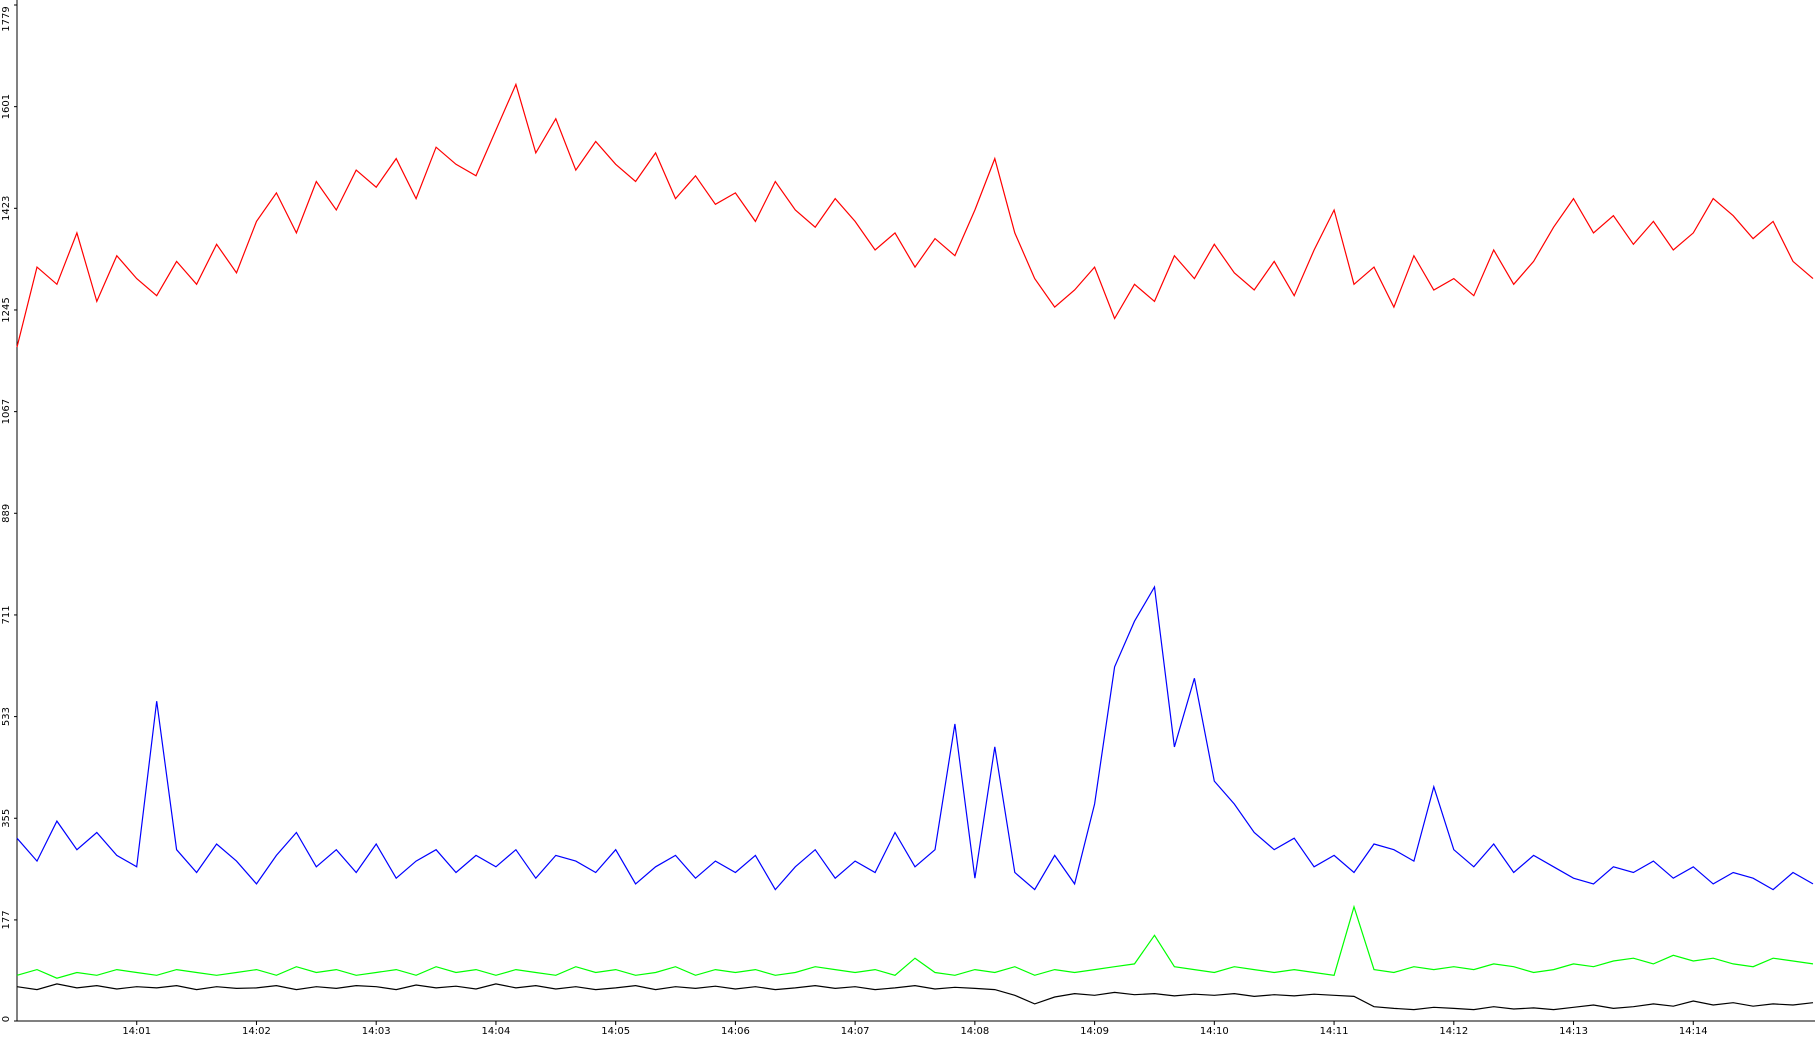 The height and width of the screenshot is (1039, 1815). I want to click on y-tick-label: 1067, so click(6, 411).